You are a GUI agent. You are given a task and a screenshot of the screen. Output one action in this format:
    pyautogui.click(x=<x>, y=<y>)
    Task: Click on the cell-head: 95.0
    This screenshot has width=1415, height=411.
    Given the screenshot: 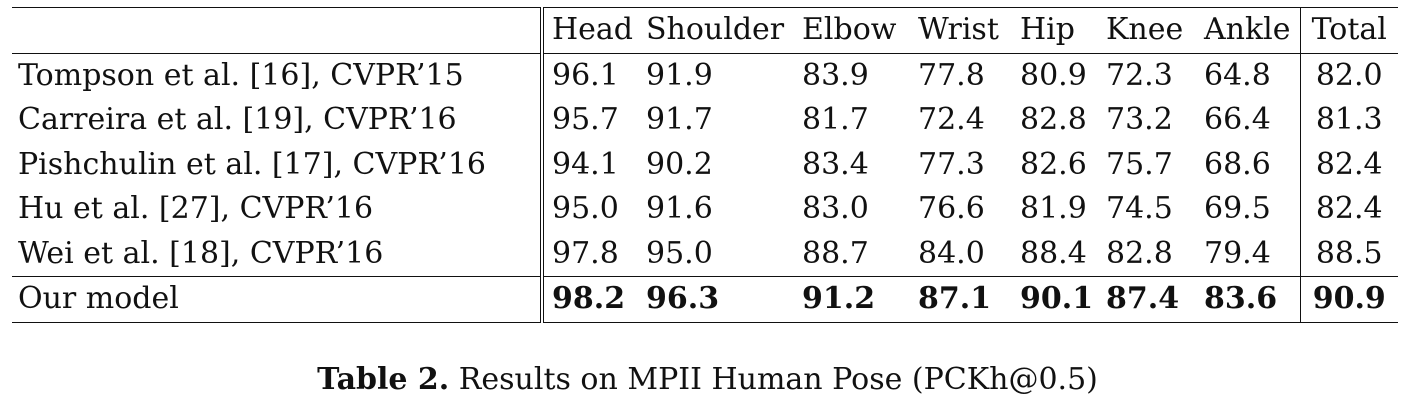 What is the action you would take?
    pyautogui.click(x=585, y=209)
    